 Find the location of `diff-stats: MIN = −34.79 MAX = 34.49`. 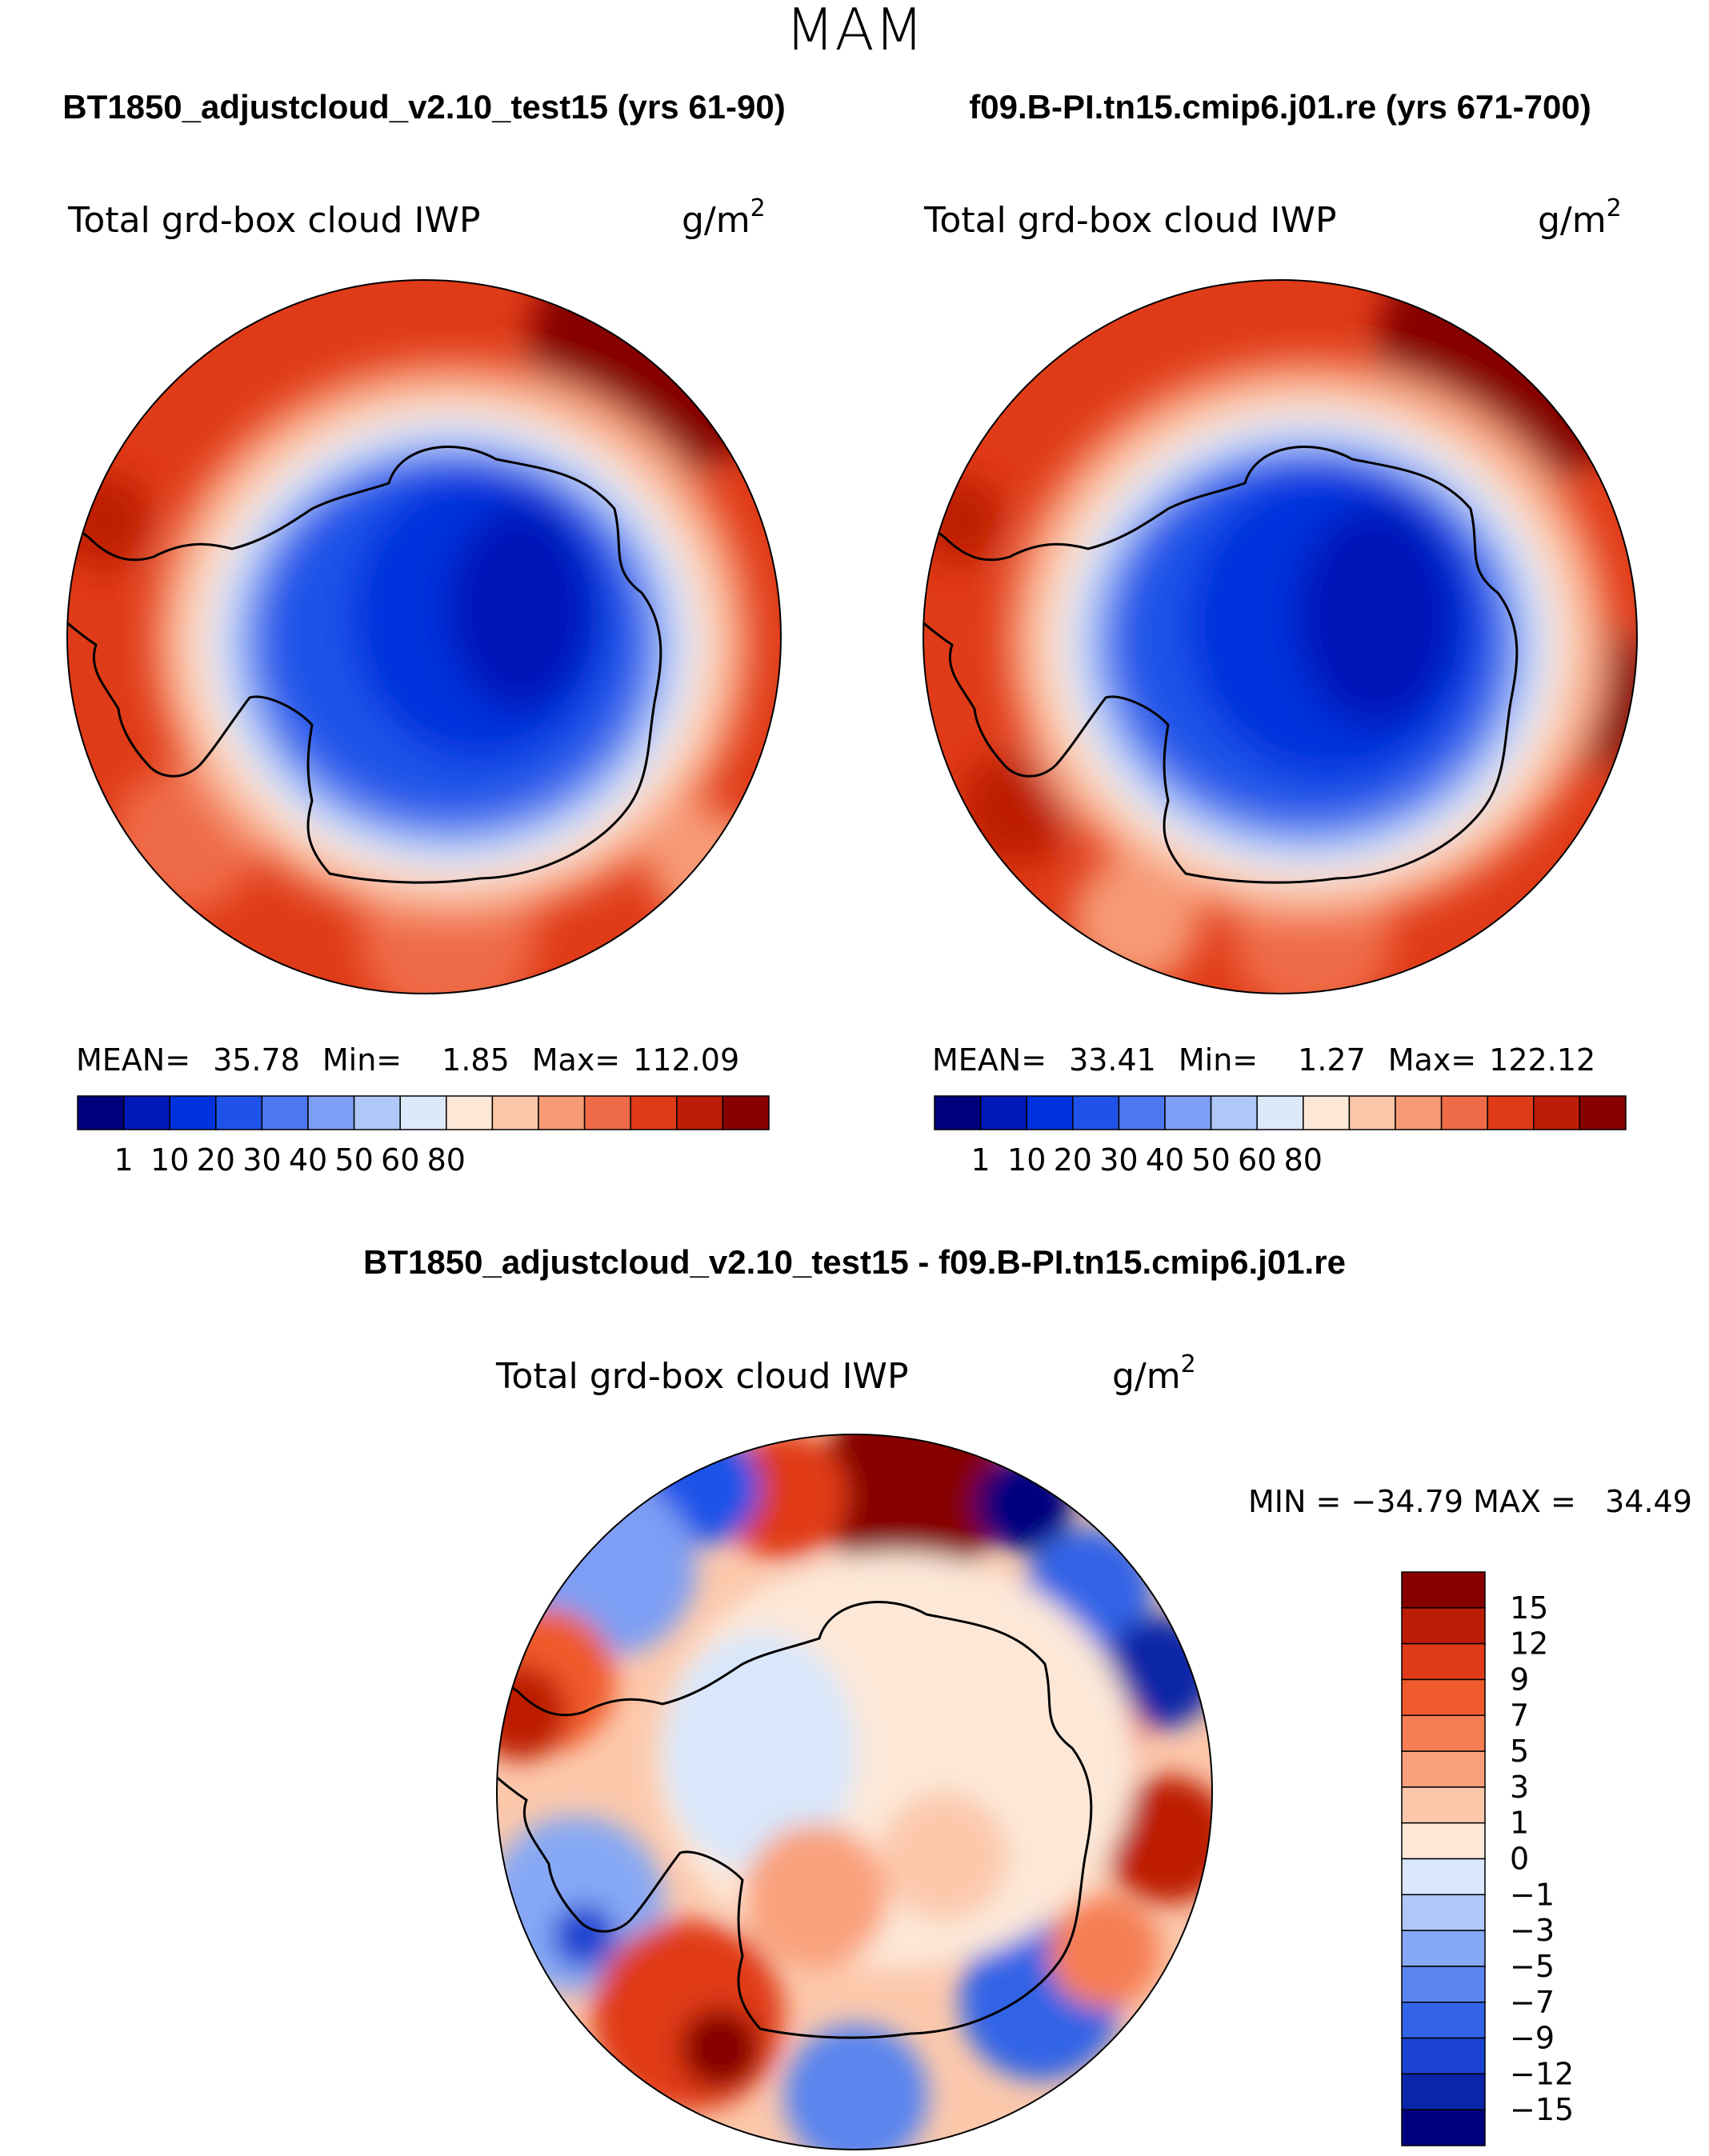

diff-stats: MIN = −34.79 MAX = 34.49 is located at coordinates (1470, 1501).